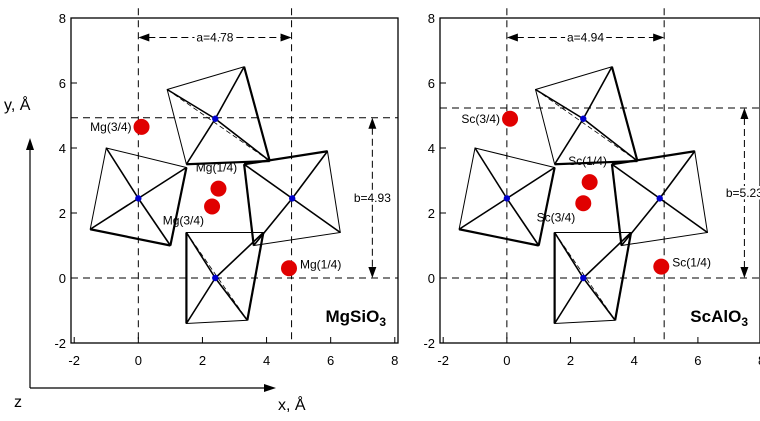 This screenshot has width=760, height=421. I want to click on x-direction-arrowhead, so click(270, 388).